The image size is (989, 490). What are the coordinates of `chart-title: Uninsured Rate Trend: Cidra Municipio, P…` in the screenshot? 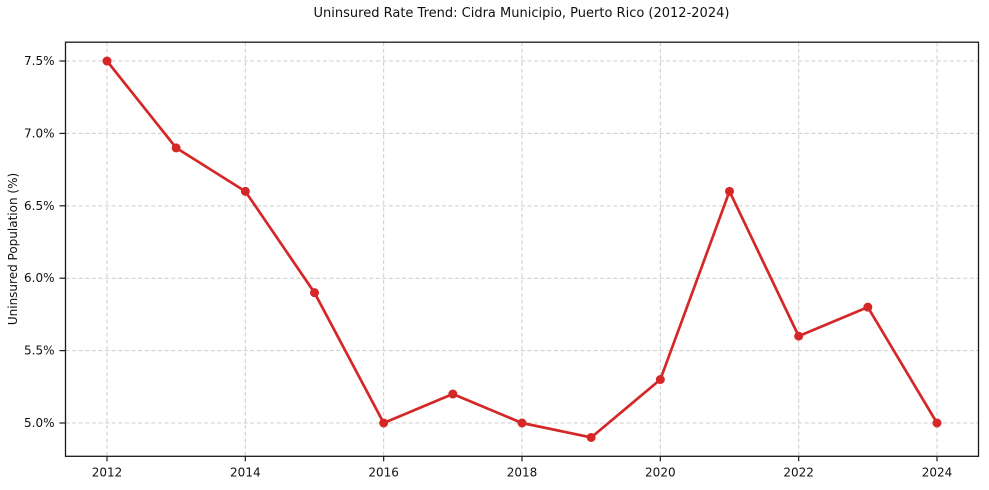 It's located at (521, 13).